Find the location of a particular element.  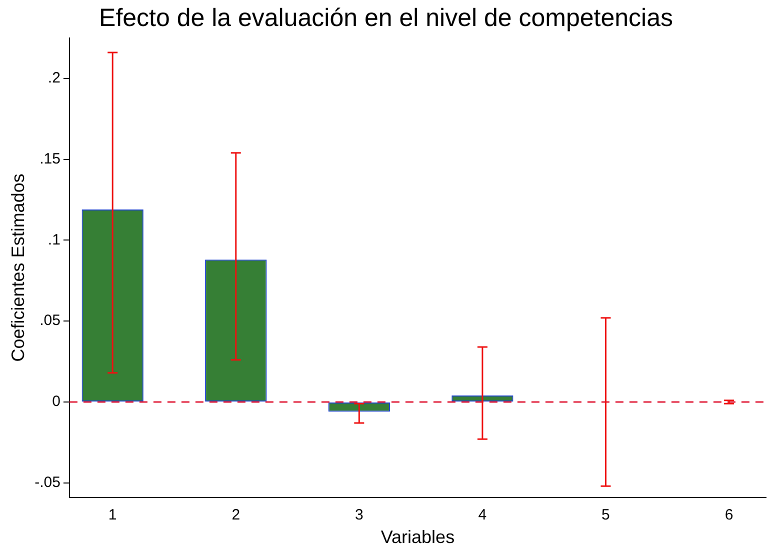

chart-title: Efecto de la evaluación en el nivel de competencias is located at coordinates (386, 18).